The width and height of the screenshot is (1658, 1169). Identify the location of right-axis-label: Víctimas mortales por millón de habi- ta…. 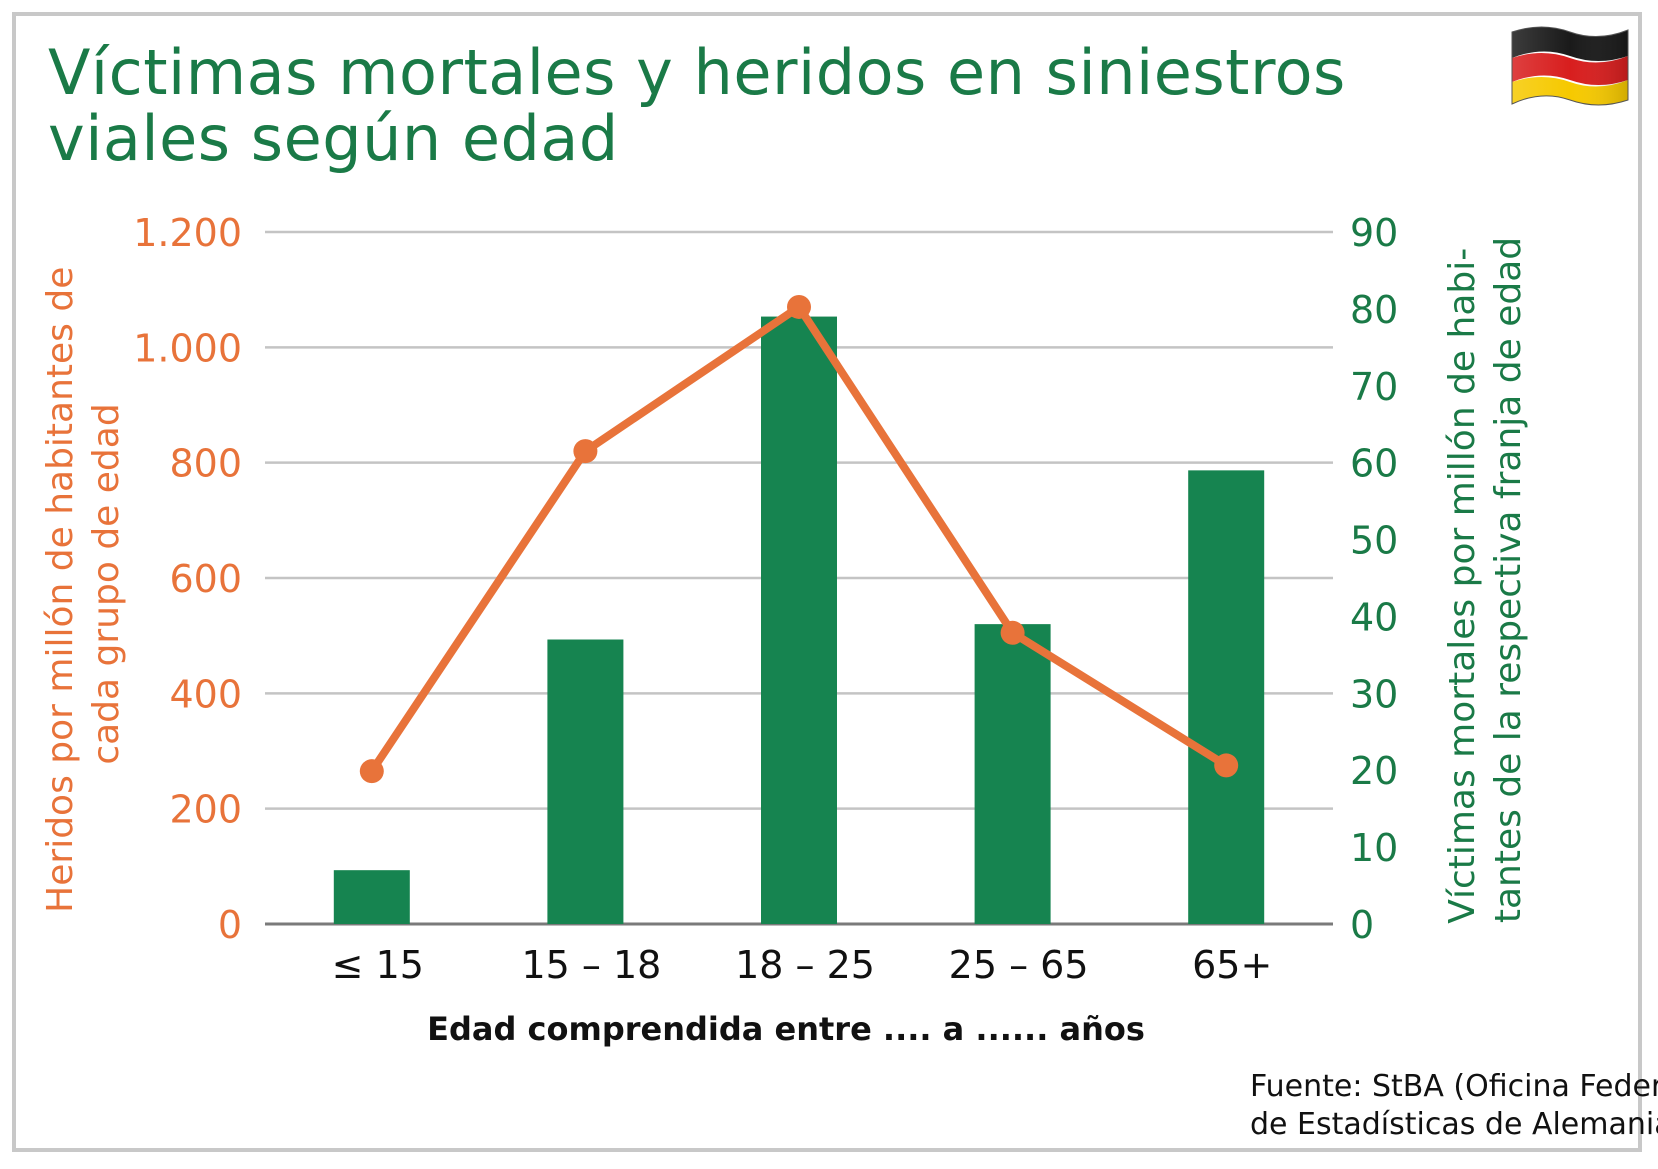
(1485, 579).